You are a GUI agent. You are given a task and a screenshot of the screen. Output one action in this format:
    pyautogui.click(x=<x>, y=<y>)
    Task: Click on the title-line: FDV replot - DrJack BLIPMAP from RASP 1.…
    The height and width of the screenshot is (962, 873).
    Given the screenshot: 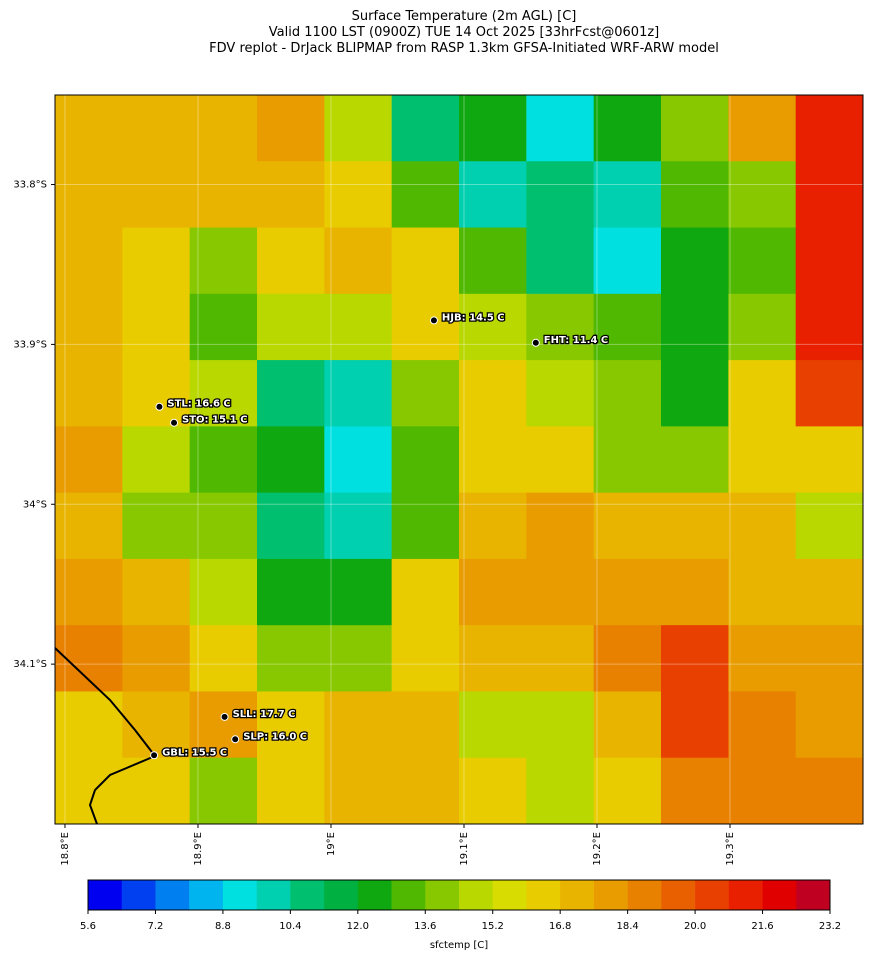 What is the action you would take?
    pyautogui.click(x=464, y=48)
    